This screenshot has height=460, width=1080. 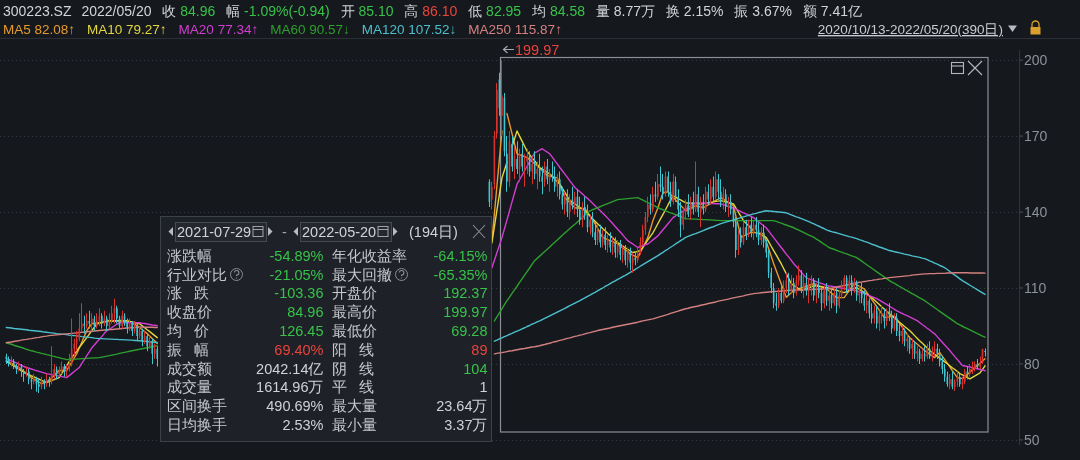 What do you see at coordinates (354, 330) in the screenshot?
I see `annotation: 最低价` at bounding box center [354, 330].